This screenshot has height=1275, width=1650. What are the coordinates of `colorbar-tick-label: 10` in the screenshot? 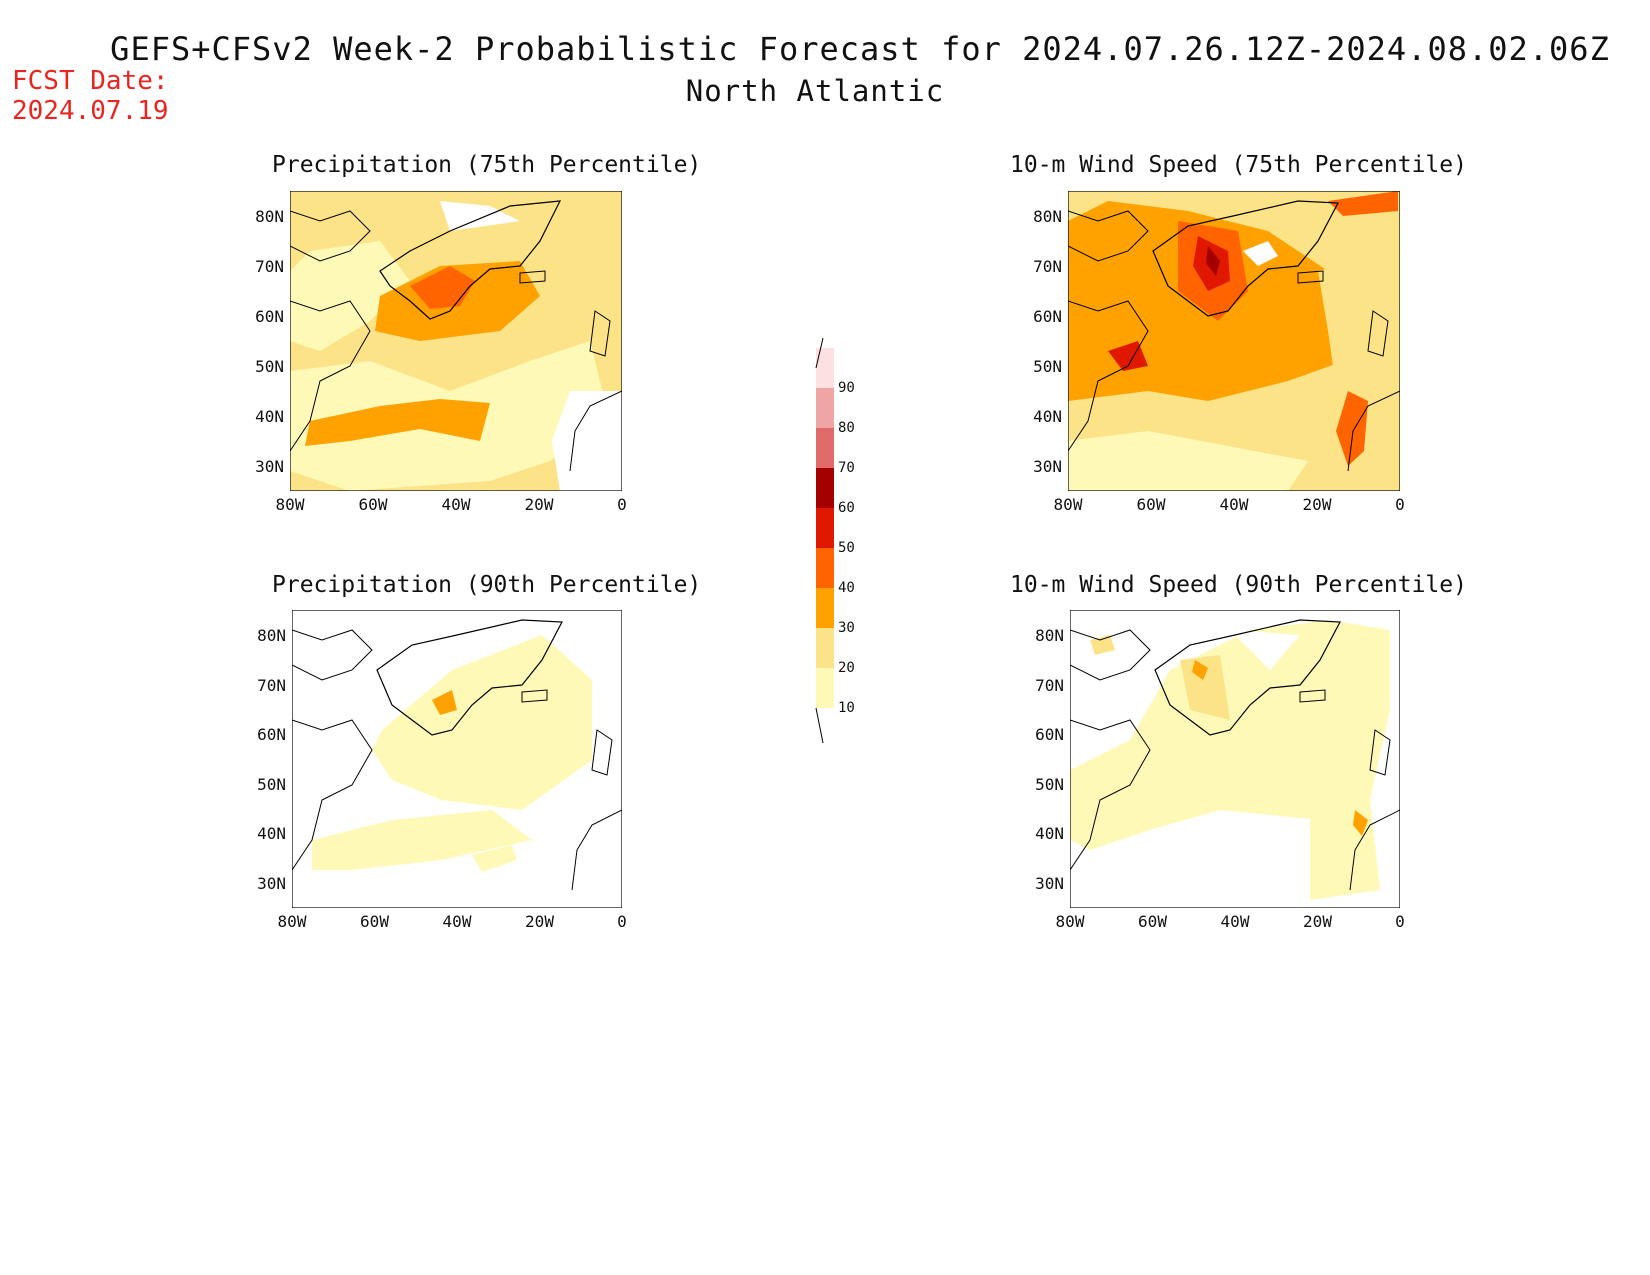 It's located at (846, 708).